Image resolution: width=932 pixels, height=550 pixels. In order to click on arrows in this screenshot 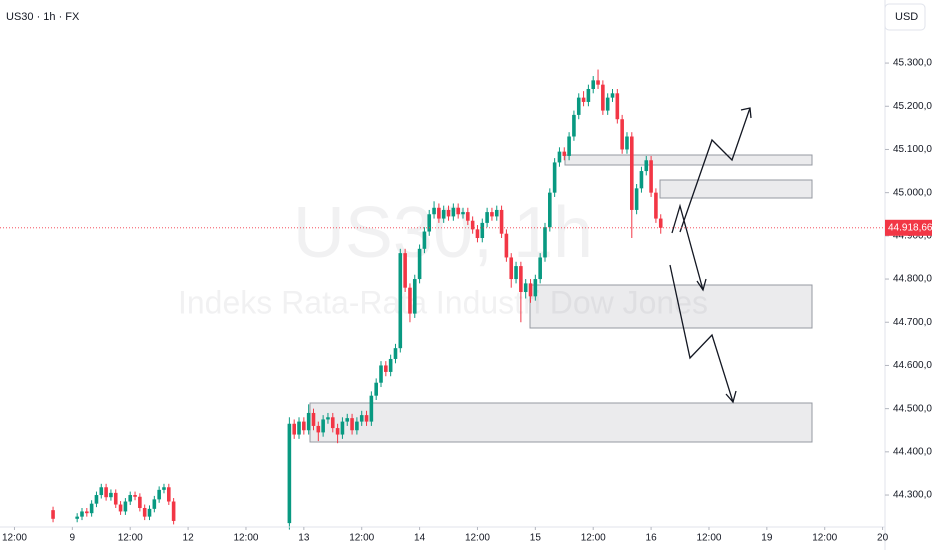, I will do `click(710, 255)`.